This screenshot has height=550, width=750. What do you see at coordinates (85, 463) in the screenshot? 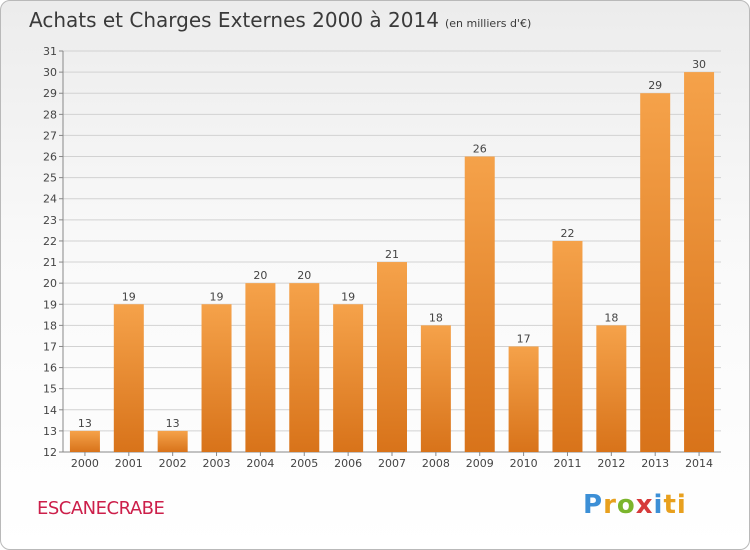
I see `x-tick-label: 2000` at bounding box center [85, 463].